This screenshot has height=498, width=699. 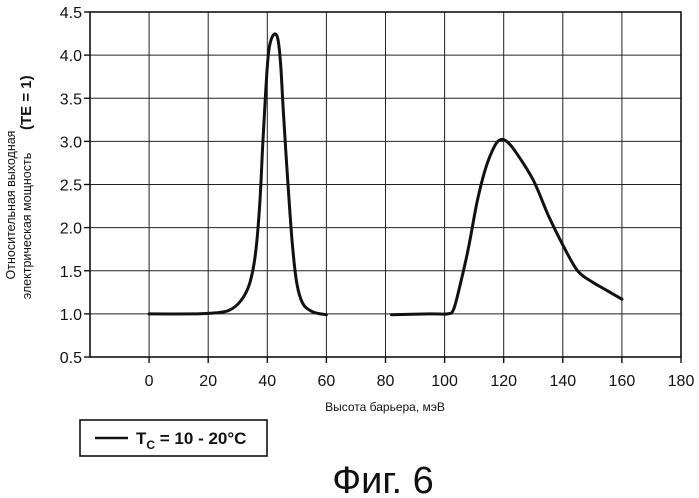 What do you see at coordinates (149, 381) in the screenshot?
I see `x-tick-label: 0` at bounding box center [149, 381].